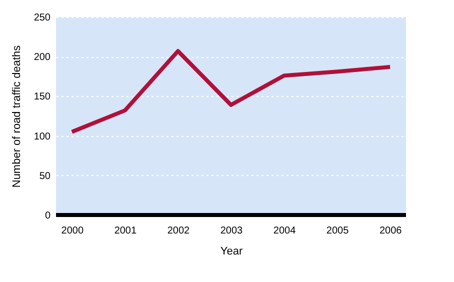 This screenshot has width=454, height=282. Describe the element at coordinates (125, 231) in the screenshot. I see `x-tick-label: 2001` at that location.